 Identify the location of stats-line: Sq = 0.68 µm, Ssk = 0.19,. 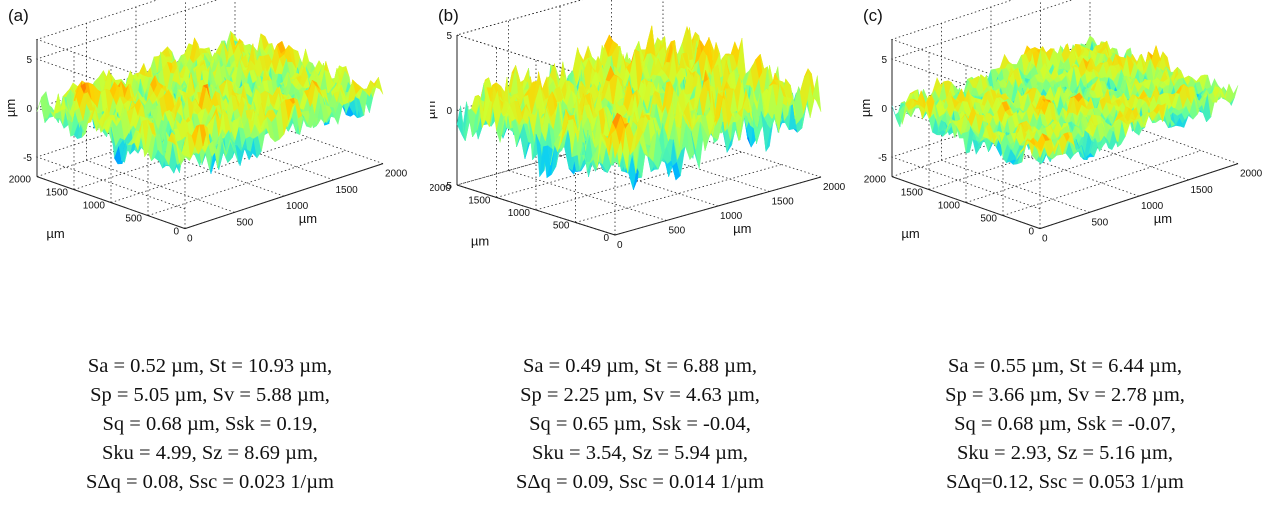
(210, 424).